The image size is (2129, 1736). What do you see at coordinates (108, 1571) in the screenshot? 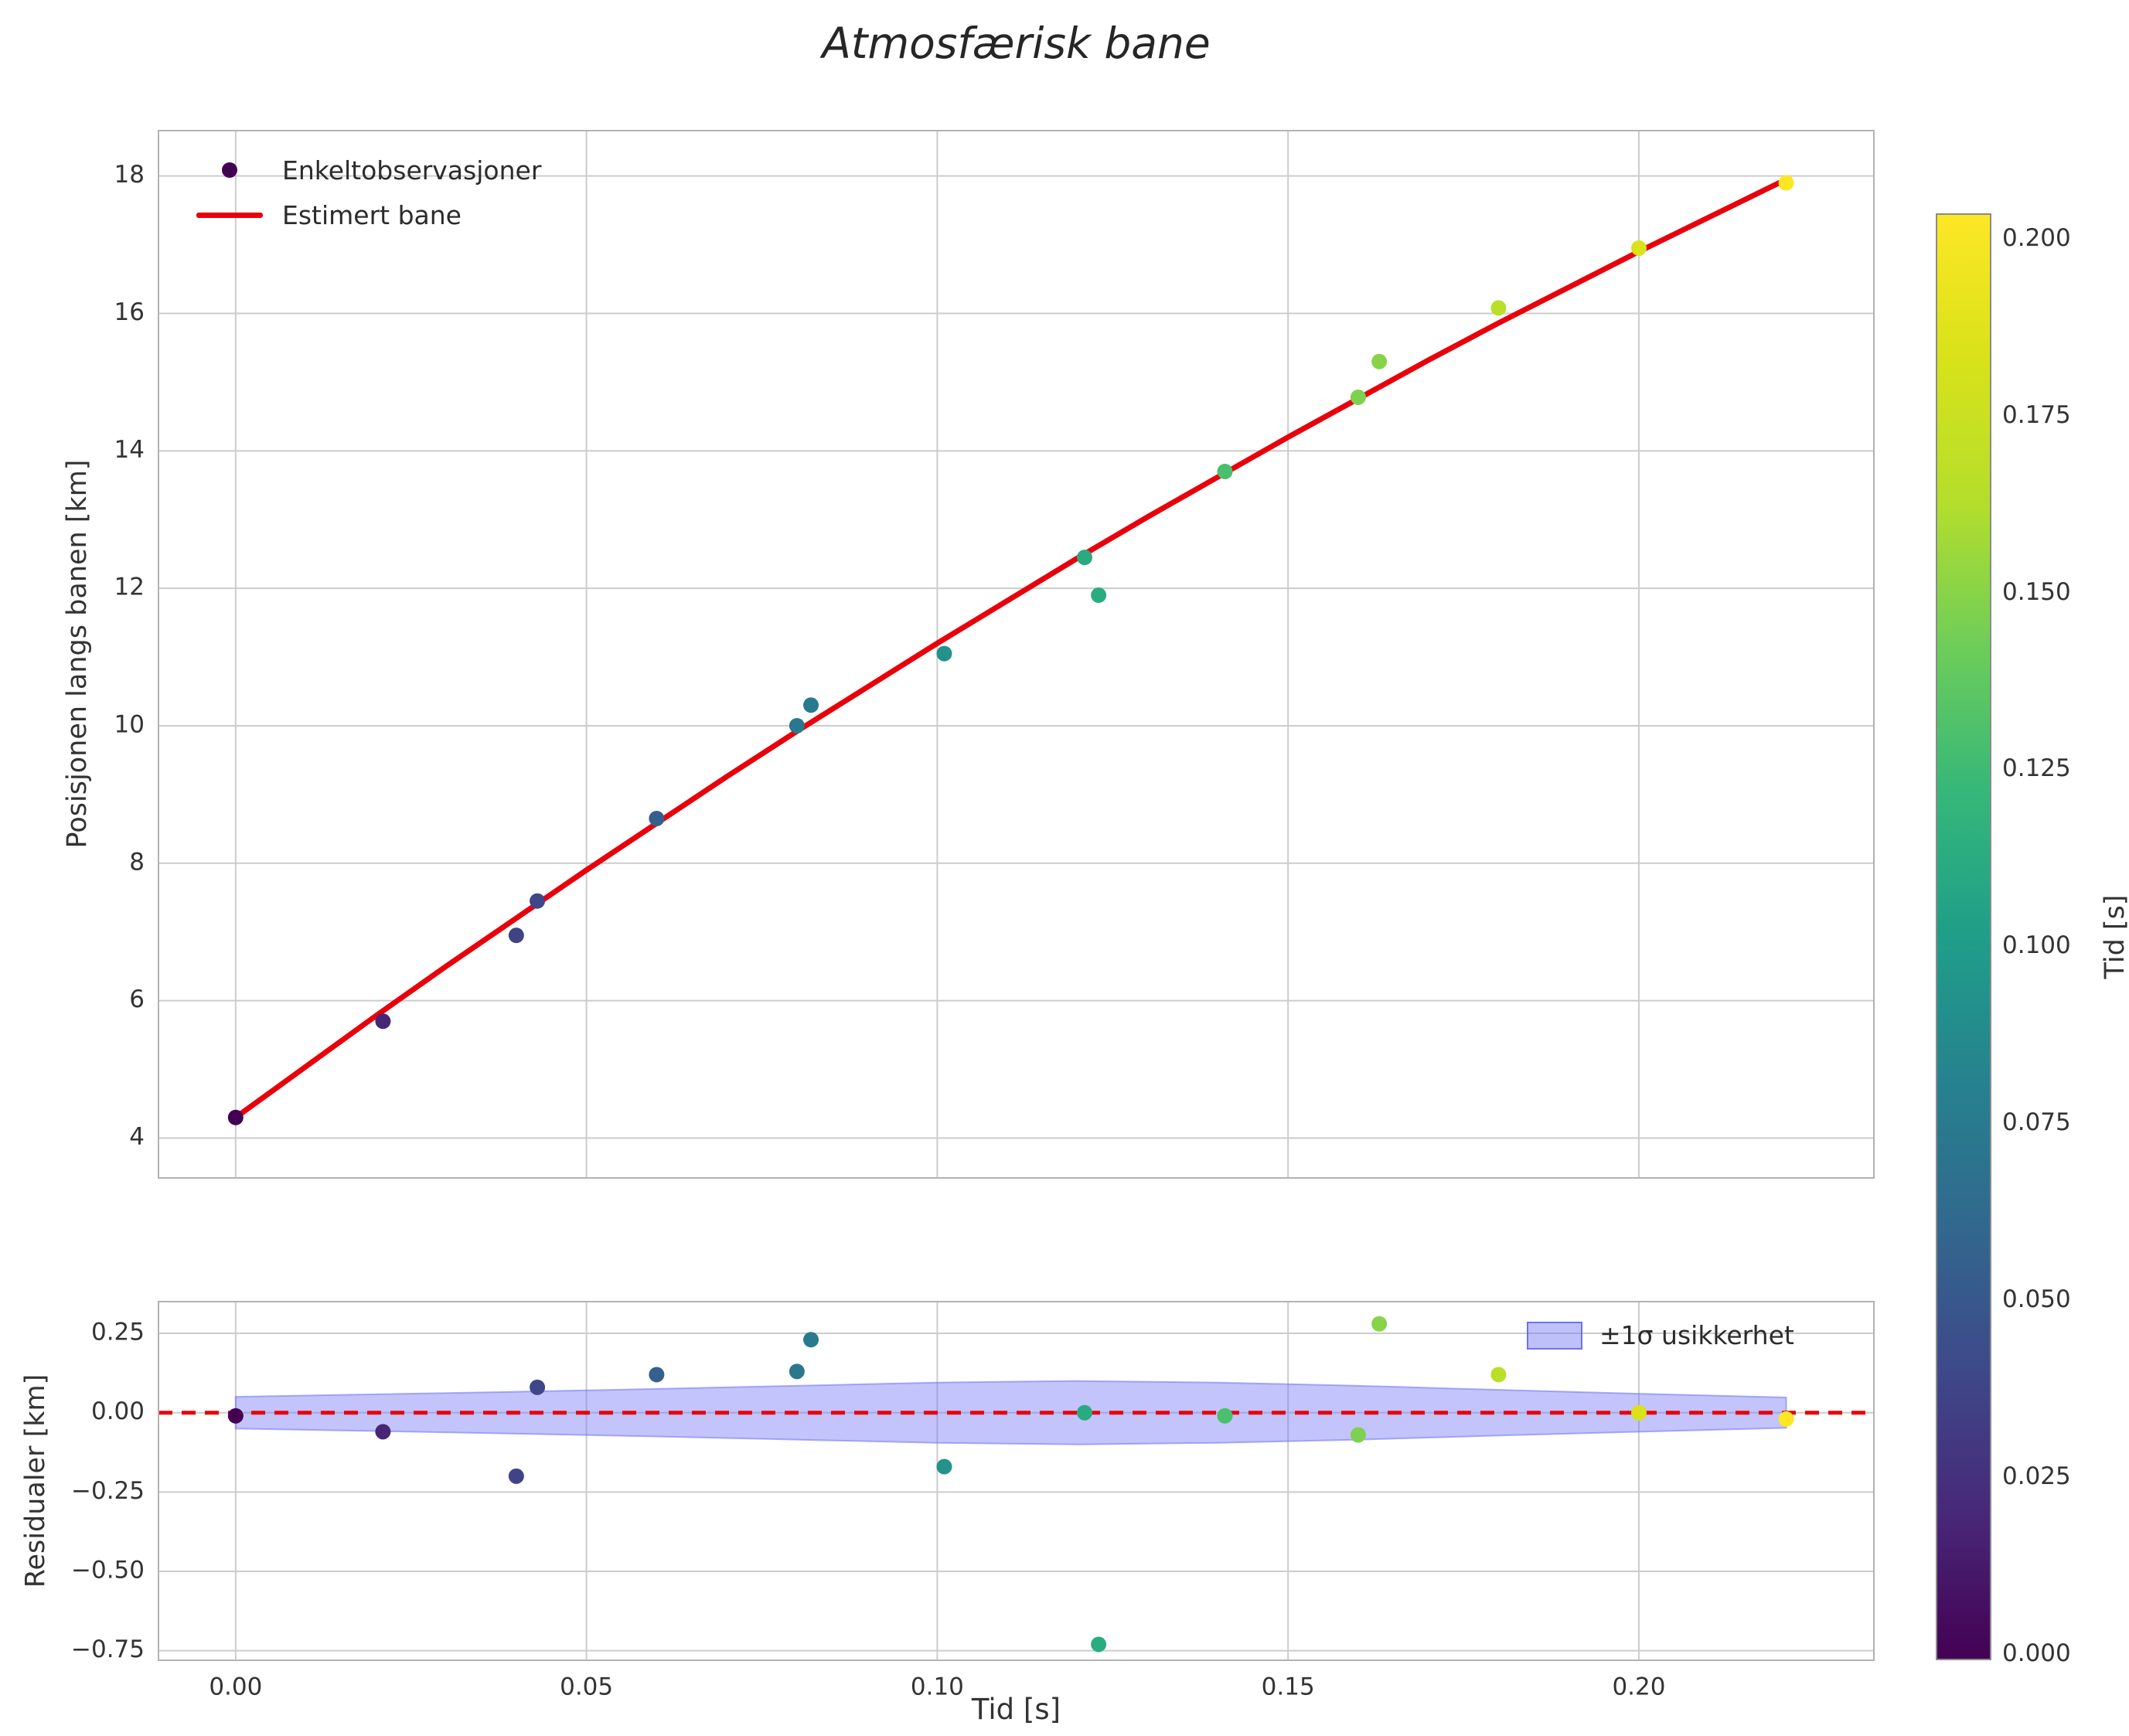
I see `y-tick-label: −0.50` at bounding box center [108, 1571].